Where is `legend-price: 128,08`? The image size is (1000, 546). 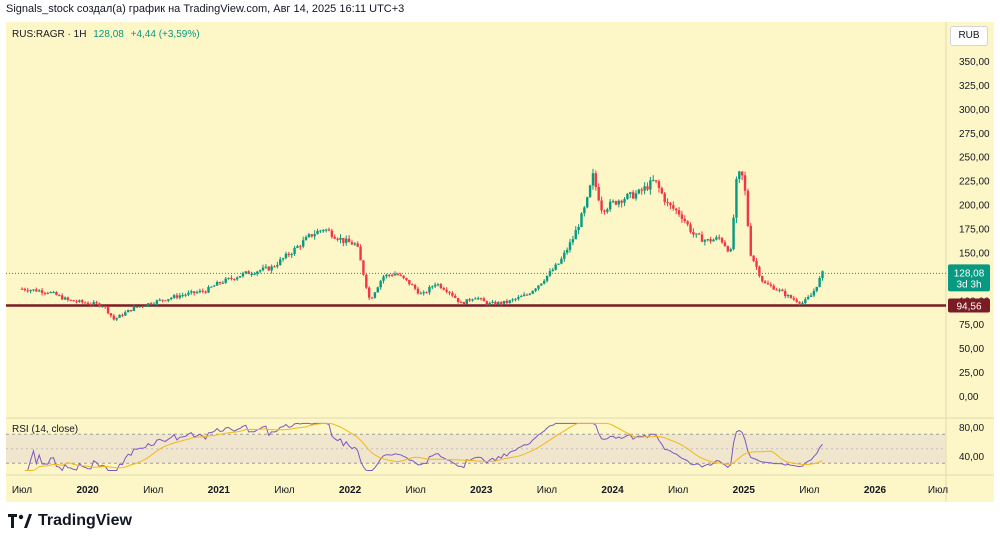
legend-price: 128,08 is located at coordinates (108, 34).